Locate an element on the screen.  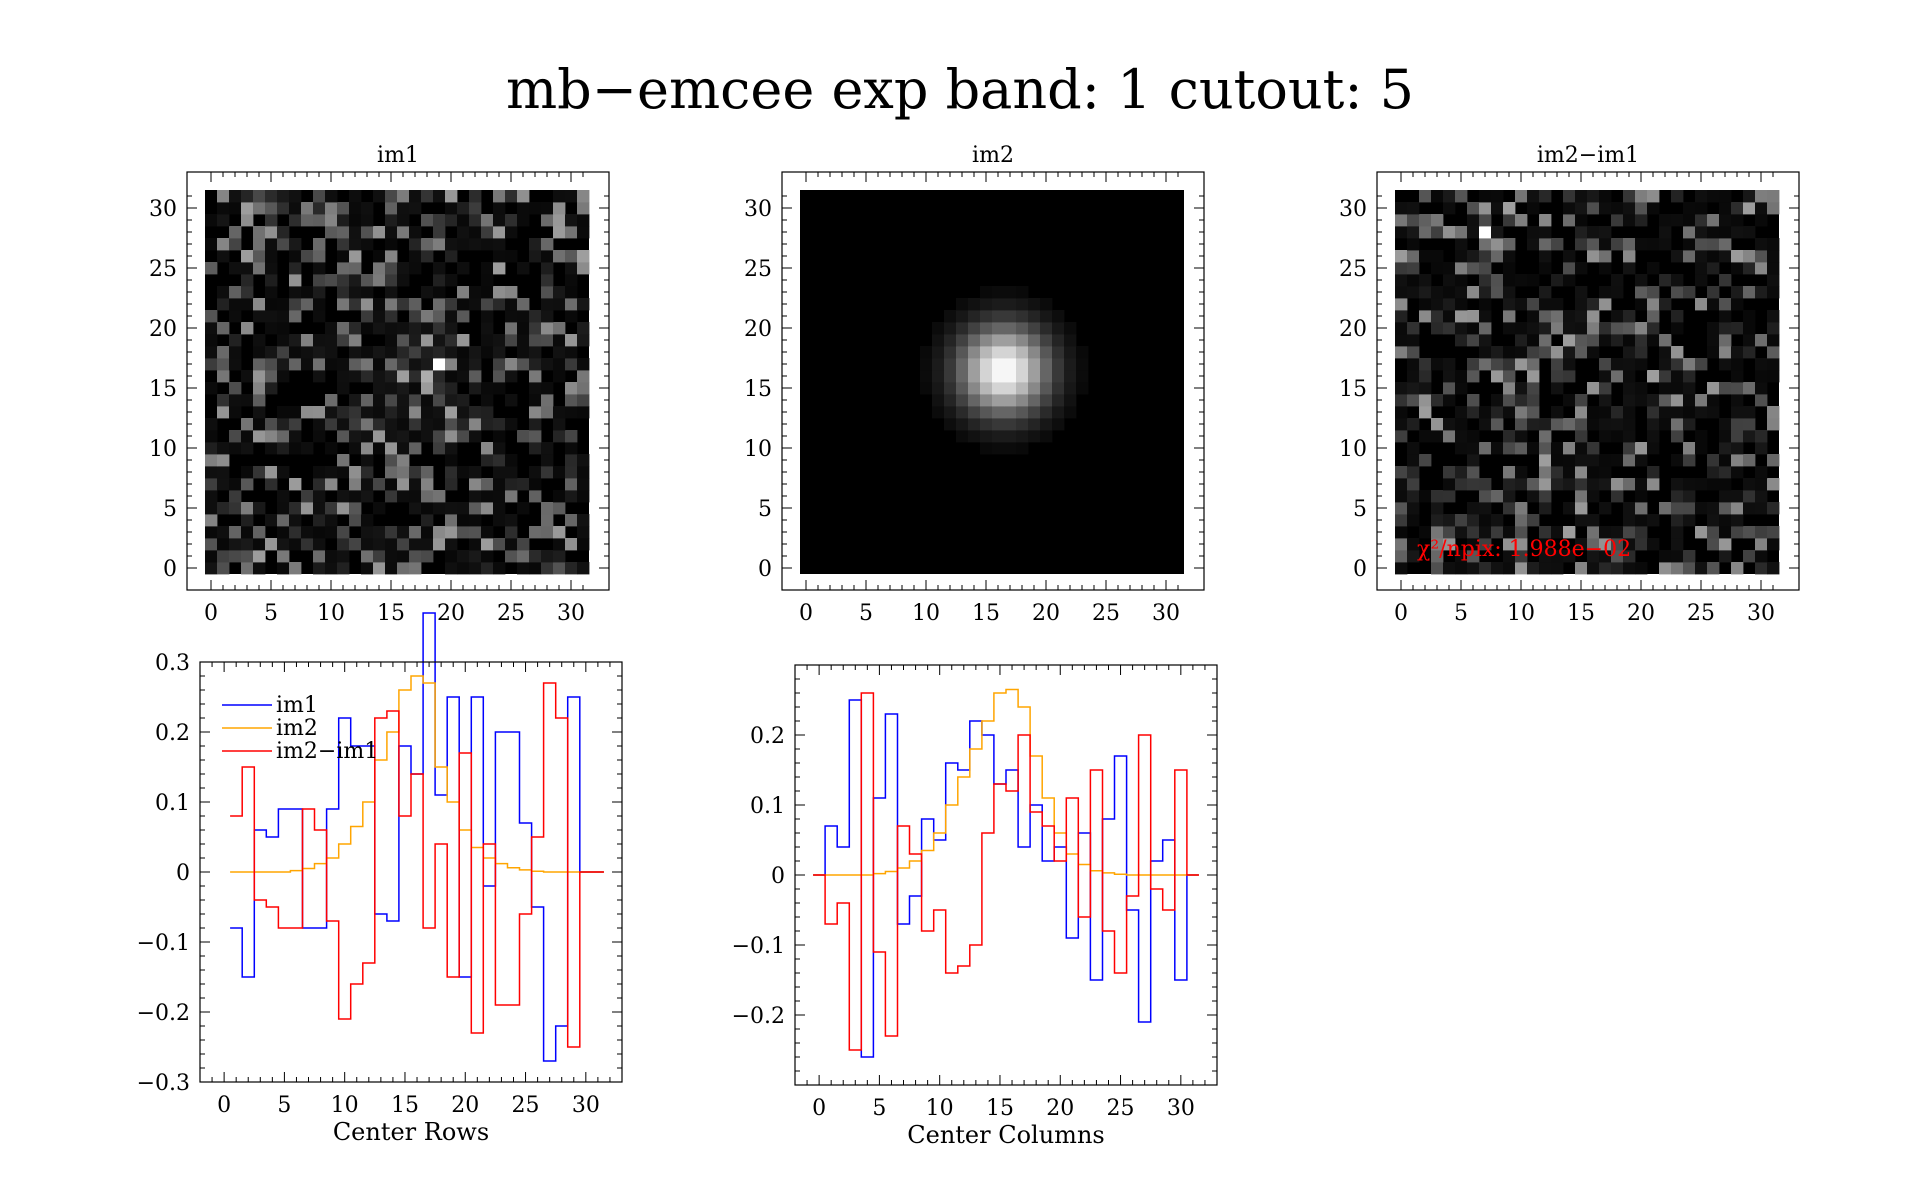
x-tick-label: 5 is located at coordinates (1461, 613).